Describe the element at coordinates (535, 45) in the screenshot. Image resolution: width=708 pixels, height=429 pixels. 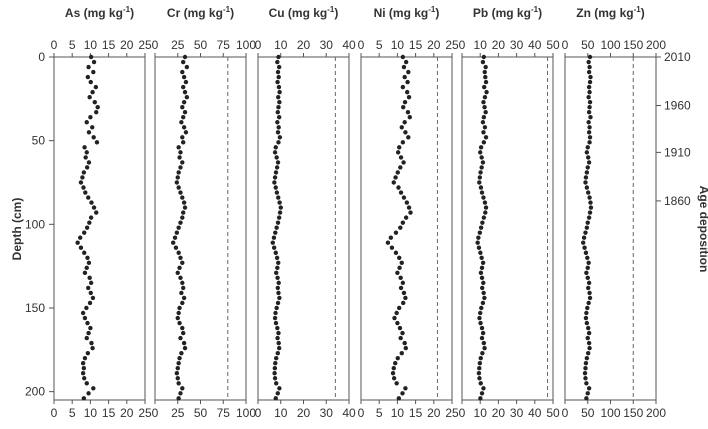
I see `x-tick-label-top: 40` at that location.